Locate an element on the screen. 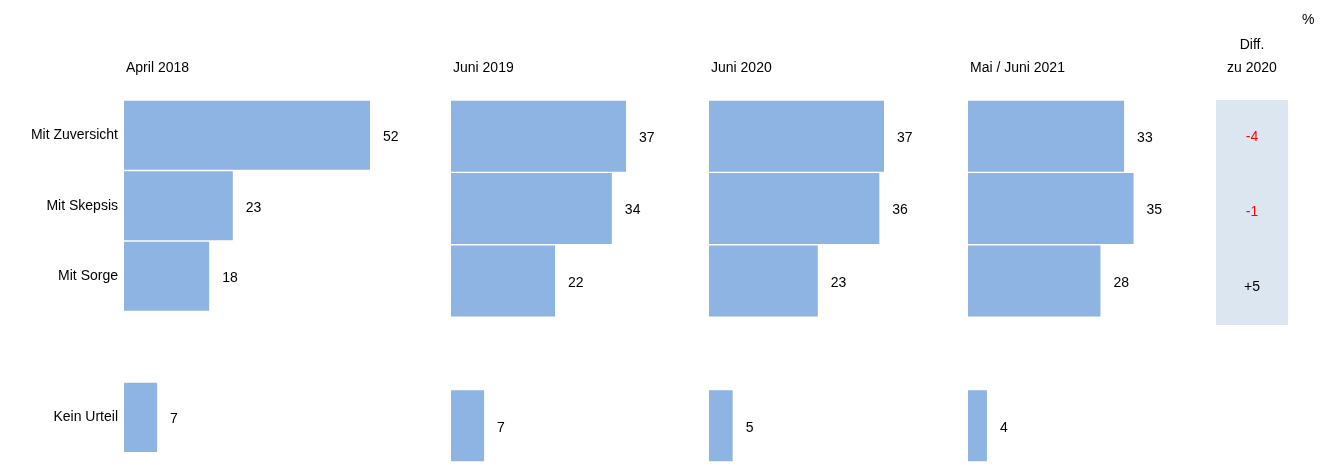 This screenshot has width=1333, height=467. data-label: 34 is located at coordinates (632, 209).